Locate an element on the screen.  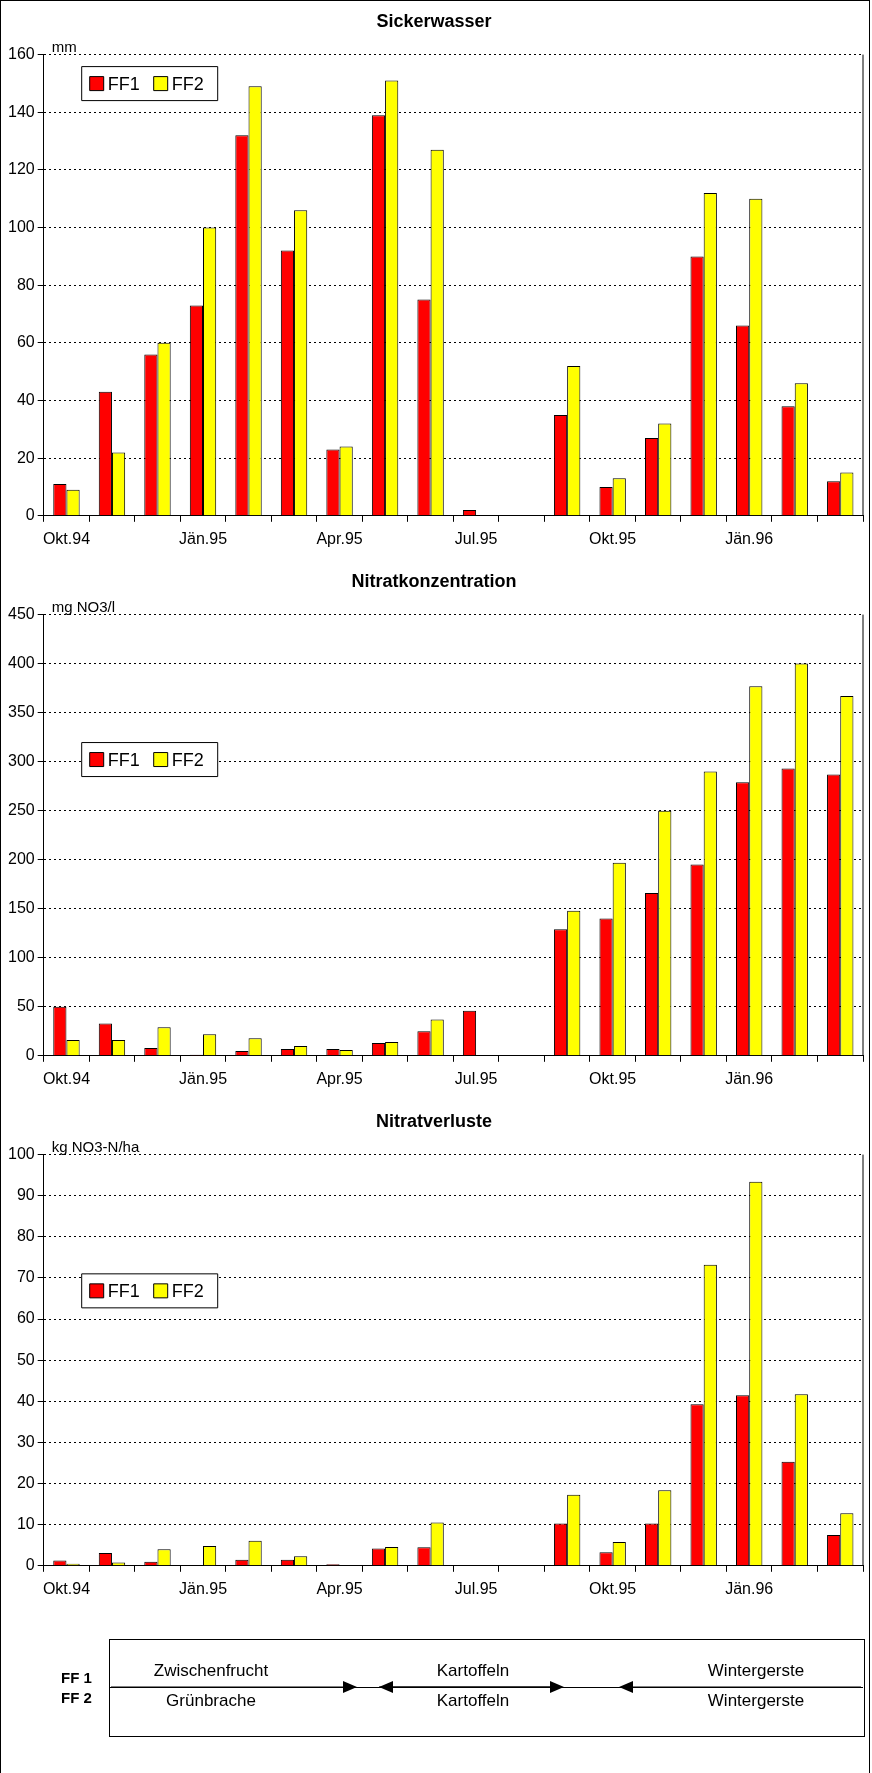
text: Zwischenfrucht is located at coordinates (211, 1671).